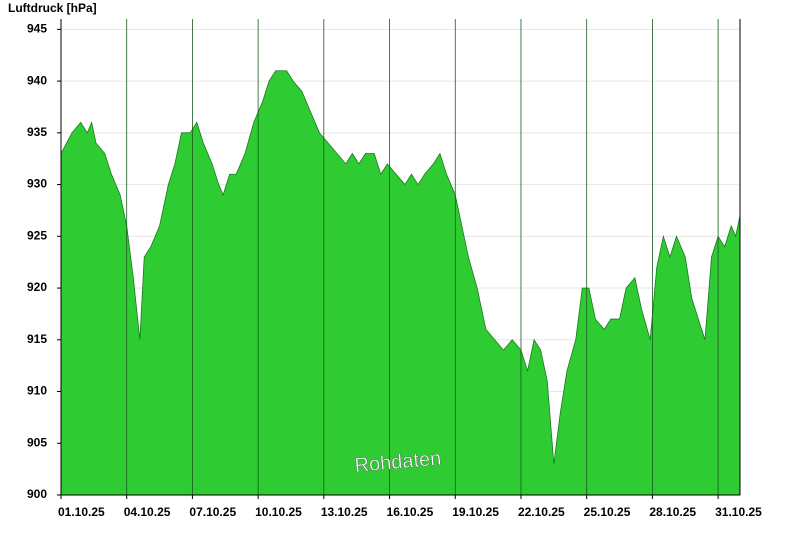 The width and height of the screenshot is (800, 555). Describe the element at coordinates (81, 512) in the screenshot. I see `x-tick-label: 01.10.25` at that location.